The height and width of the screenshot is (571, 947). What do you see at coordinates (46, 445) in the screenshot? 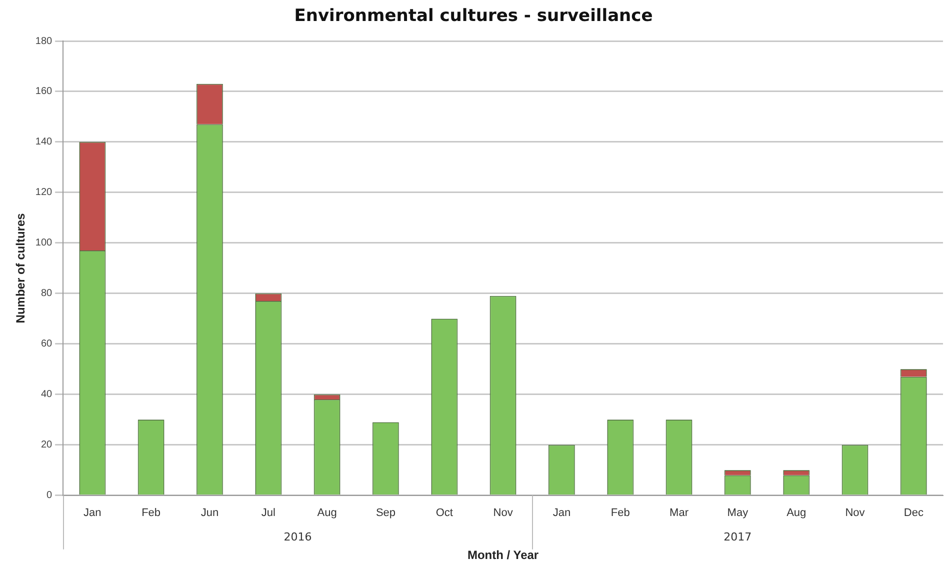
I see `y-tick-label: 20` at bounding box center [46, 445].